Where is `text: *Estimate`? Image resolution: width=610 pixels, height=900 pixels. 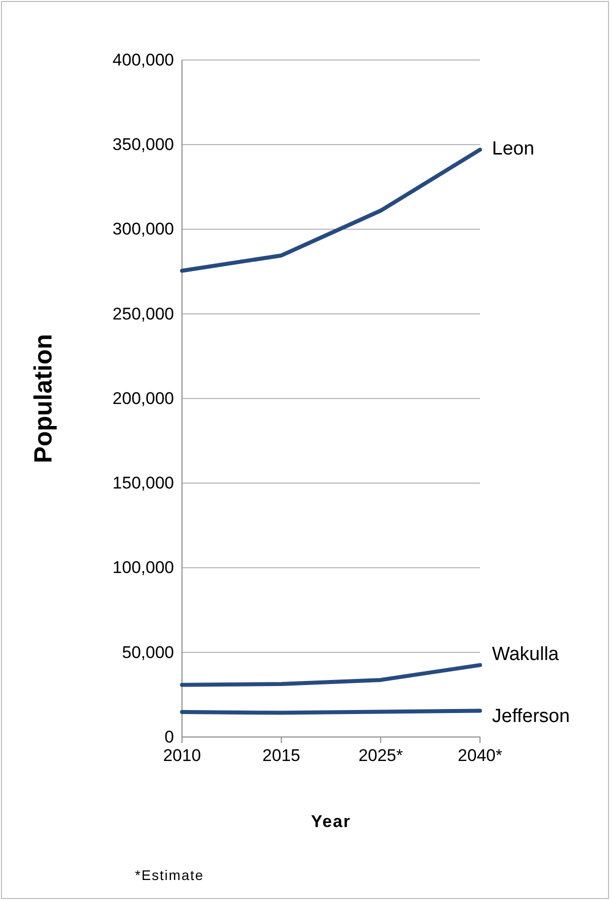 text: *Estimate is located at coordinates (169, 875).